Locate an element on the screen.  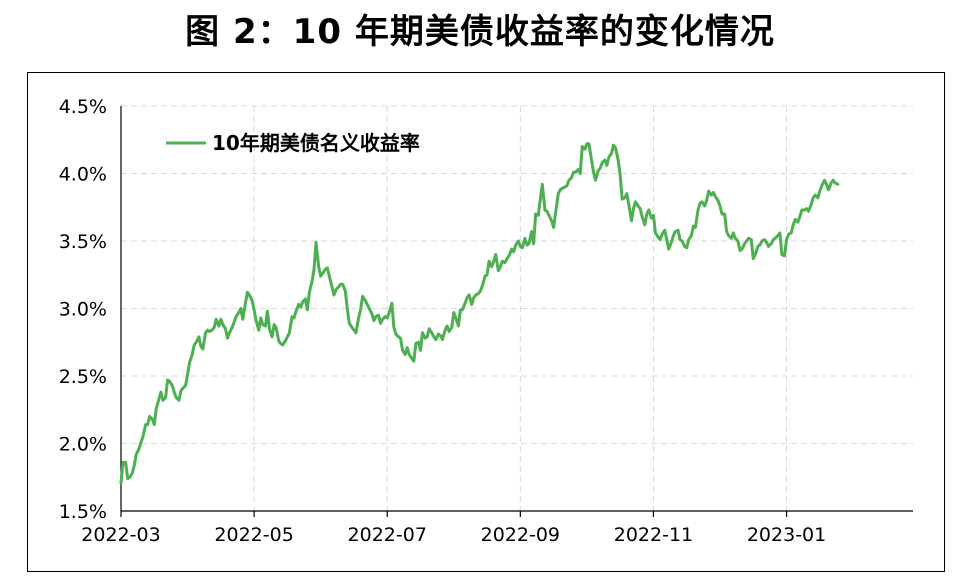
x-tick-label: 2022-11 is located at coordinates (653, 535).